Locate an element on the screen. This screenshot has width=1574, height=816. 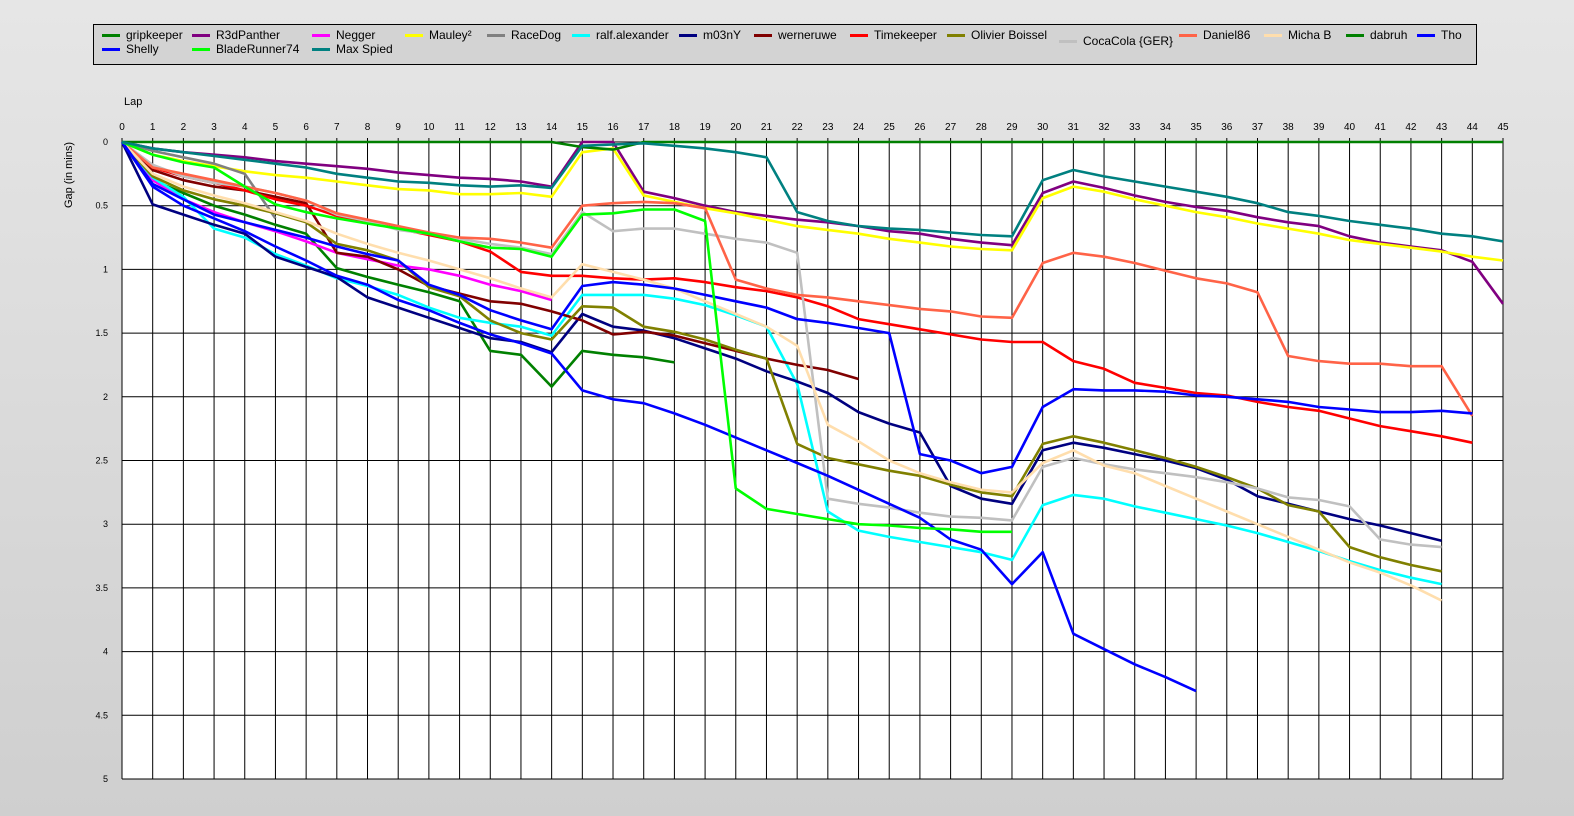
legend-item: Shelly is located at coordinates (130, 49).